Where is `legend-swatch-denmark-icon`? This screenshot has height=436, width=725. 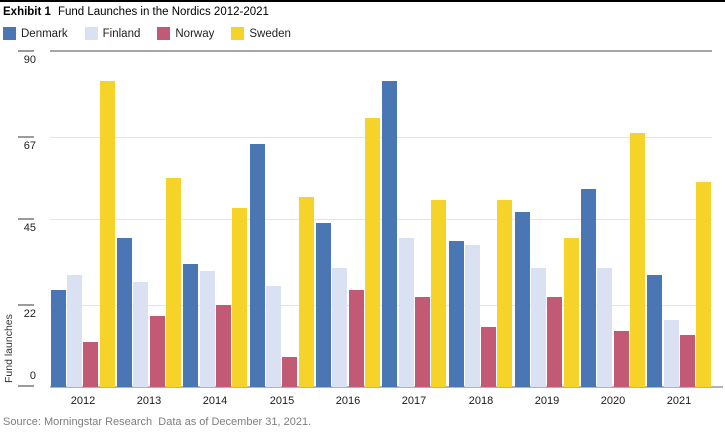
legend-swatch-denmark-icon is located at coordinates (9, 33).